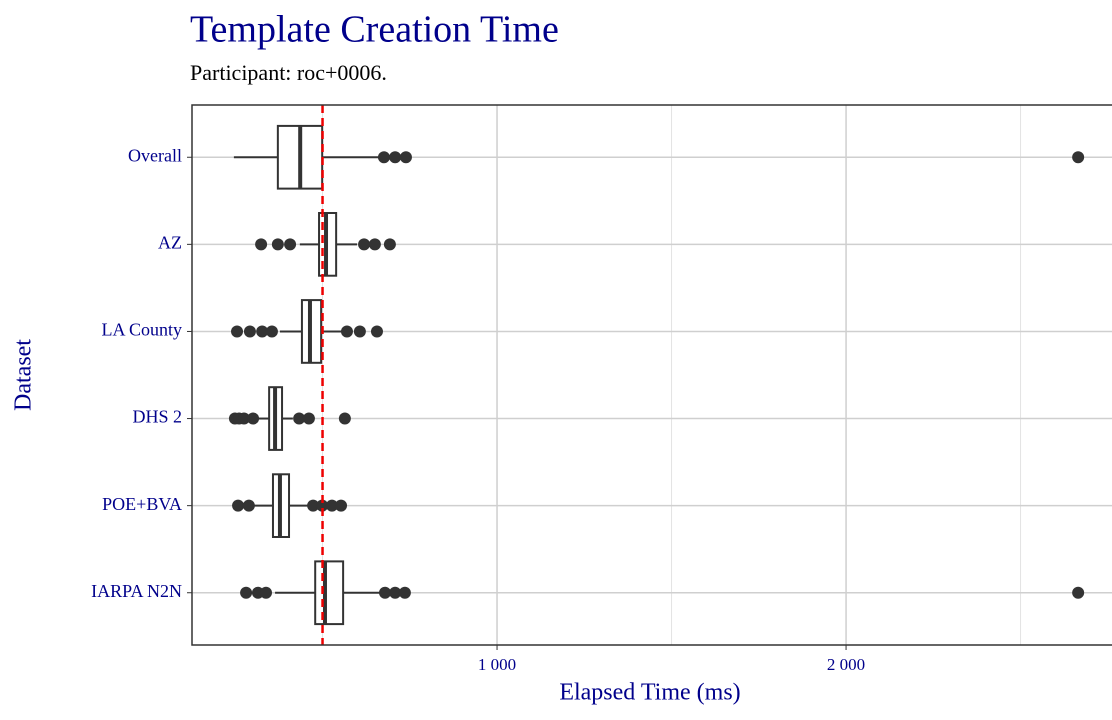  Describe the element at coordinates (142, 504) in the screenshot. I see `y-tick-label: POE+BVA` at that location.